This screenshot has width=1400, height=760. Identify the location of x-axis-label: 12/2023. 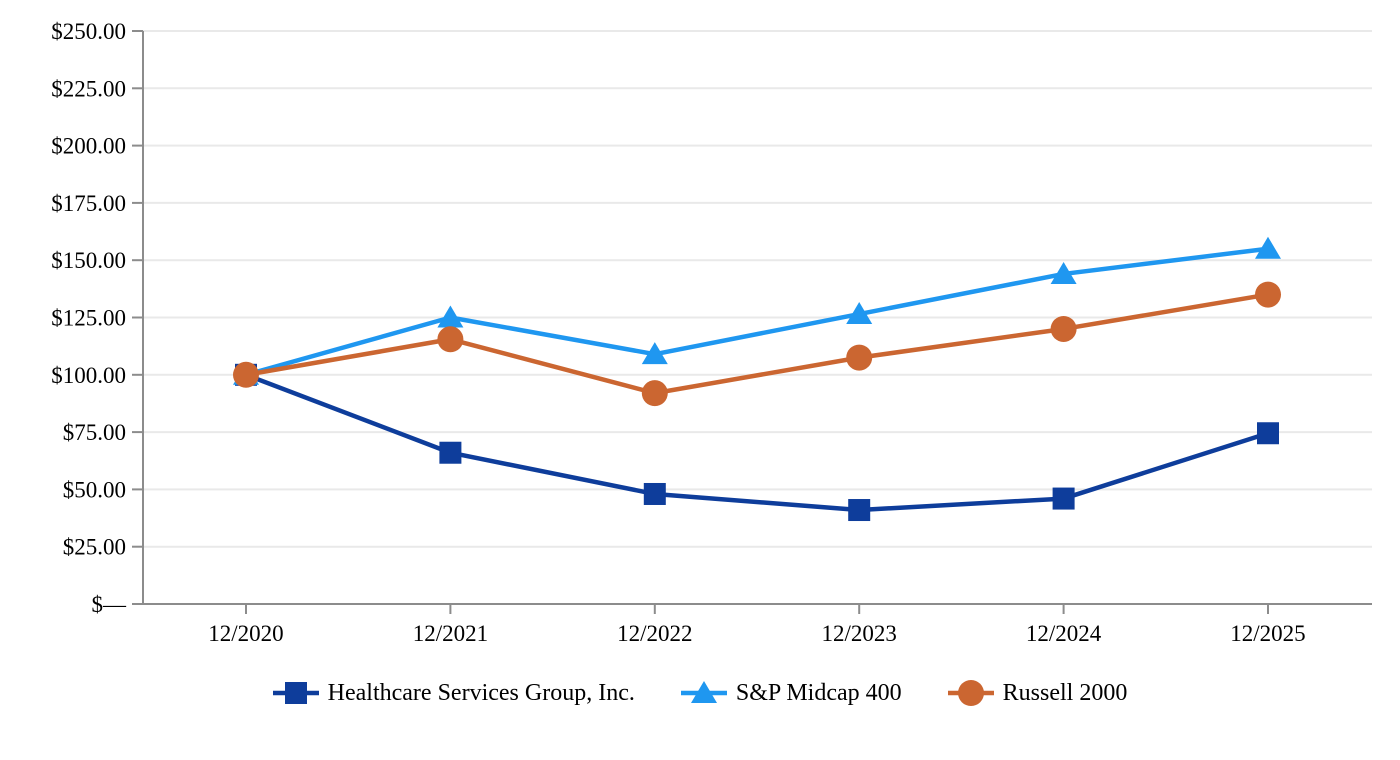
(859, 633).